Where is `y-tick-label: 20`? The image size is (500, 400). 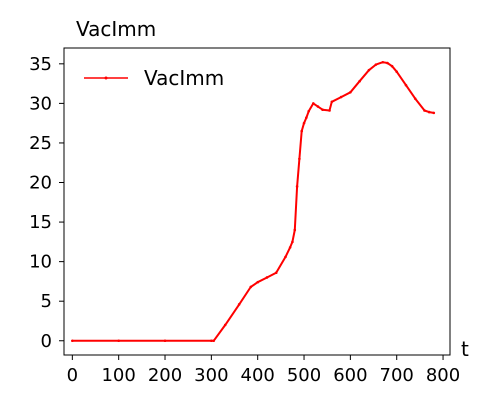
y-tick-label: 20 is located at coordinates (40, 183).